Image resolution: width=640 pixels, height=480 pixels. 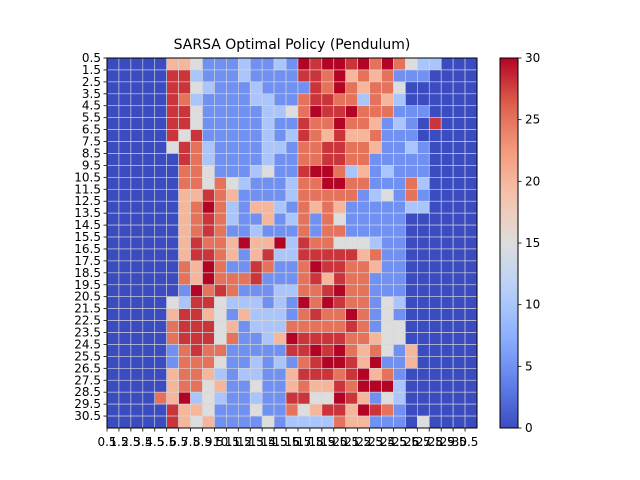 I want to click on y-tick-label: 12.5, so click(x=87, y=201).